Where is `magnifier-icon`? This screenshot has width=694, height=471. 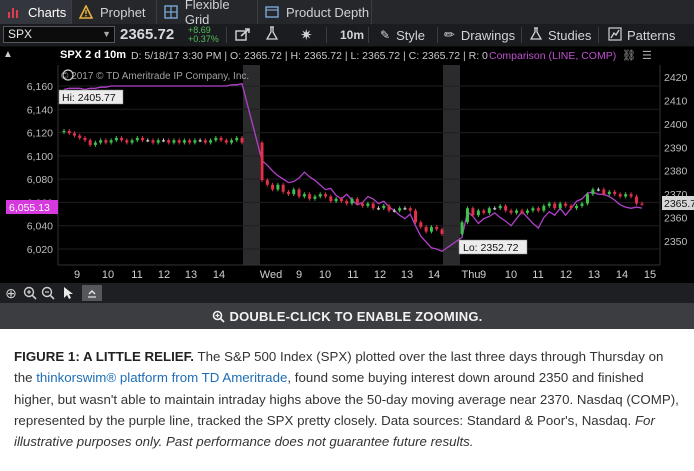
magnifier-icon is located at coordinates (218, 316).